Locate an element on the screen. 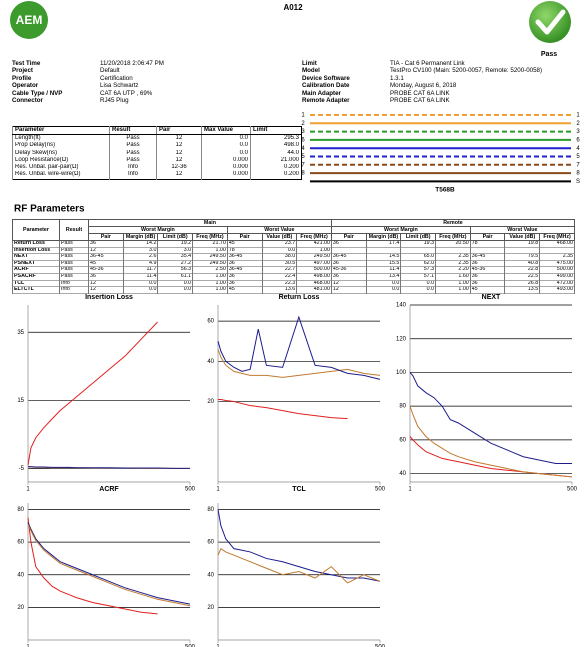 The image size is (586, 647). group-subheader: Worst Value is located at coordinates (279, 230).